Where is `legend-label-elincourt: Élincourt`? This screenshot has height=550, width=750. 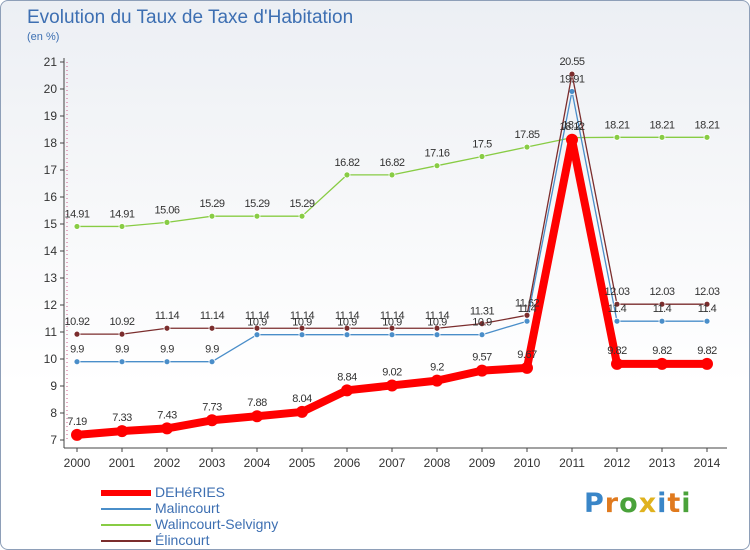 legend-label-elincourt: Élincourt is located at coordinates (182, 540).